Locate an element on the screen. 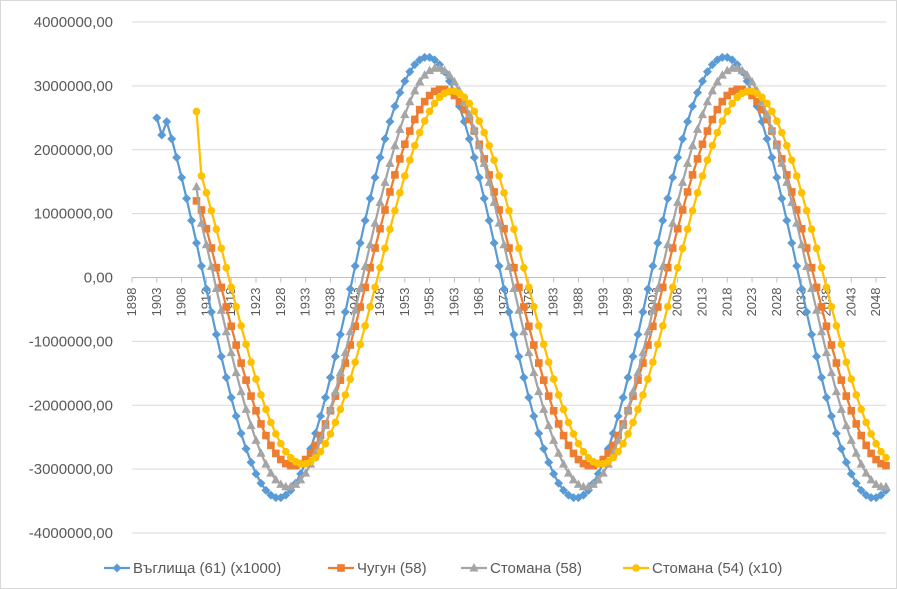 This screenshot has height=589, width=897. y-tick-label: 3000000,00 is located at coordinates (73, 86).